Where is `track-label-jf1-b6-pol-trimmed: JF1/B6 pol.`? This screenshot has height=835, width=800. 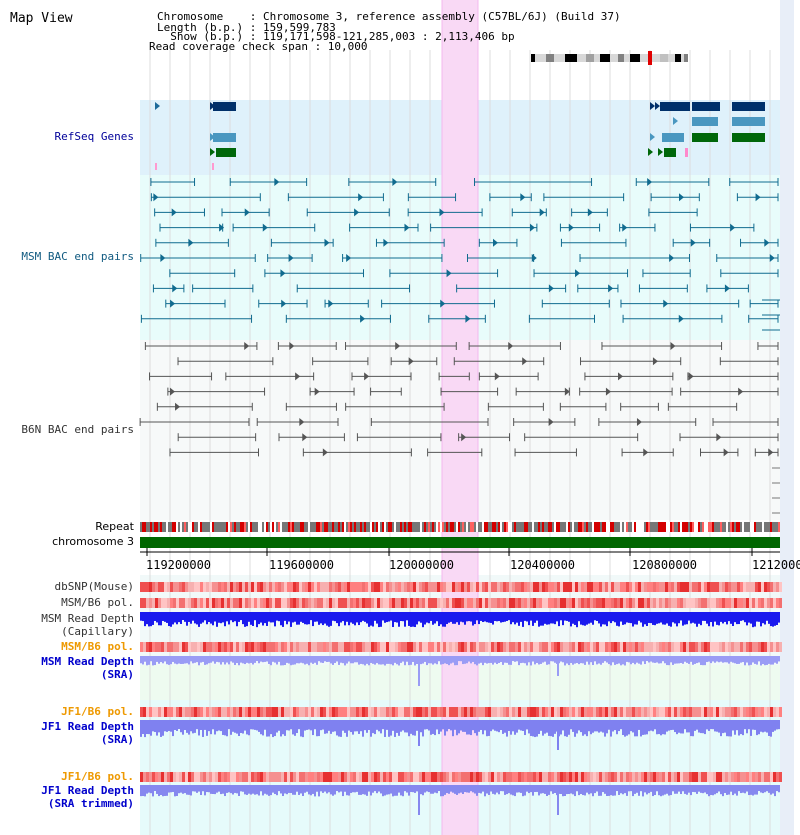
track-label-jf1-b6-pol-trimmed: JF1/B6 pol. is located at coordinates (97, 776).